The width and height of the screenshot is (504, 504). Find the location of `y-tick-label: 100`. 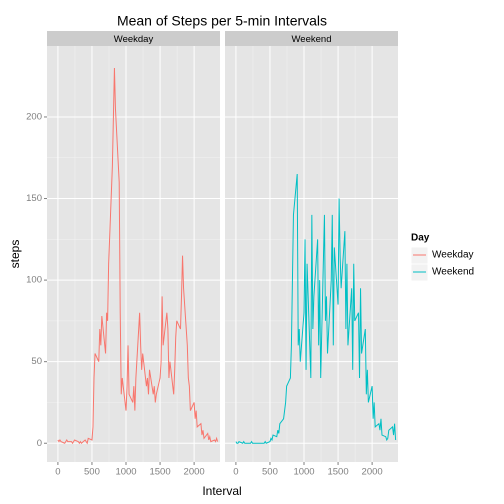

y-tick-label: 100 is located at coordinates (34, 280).